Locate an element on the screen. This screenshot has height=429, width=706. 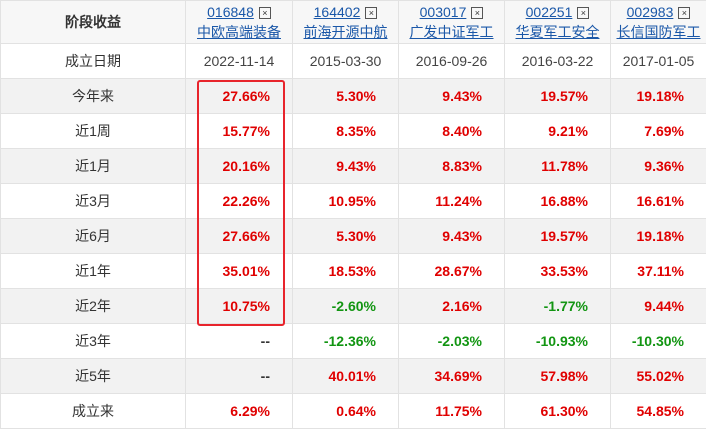
row-label: 近2年 is located at coordinates (93, 306).